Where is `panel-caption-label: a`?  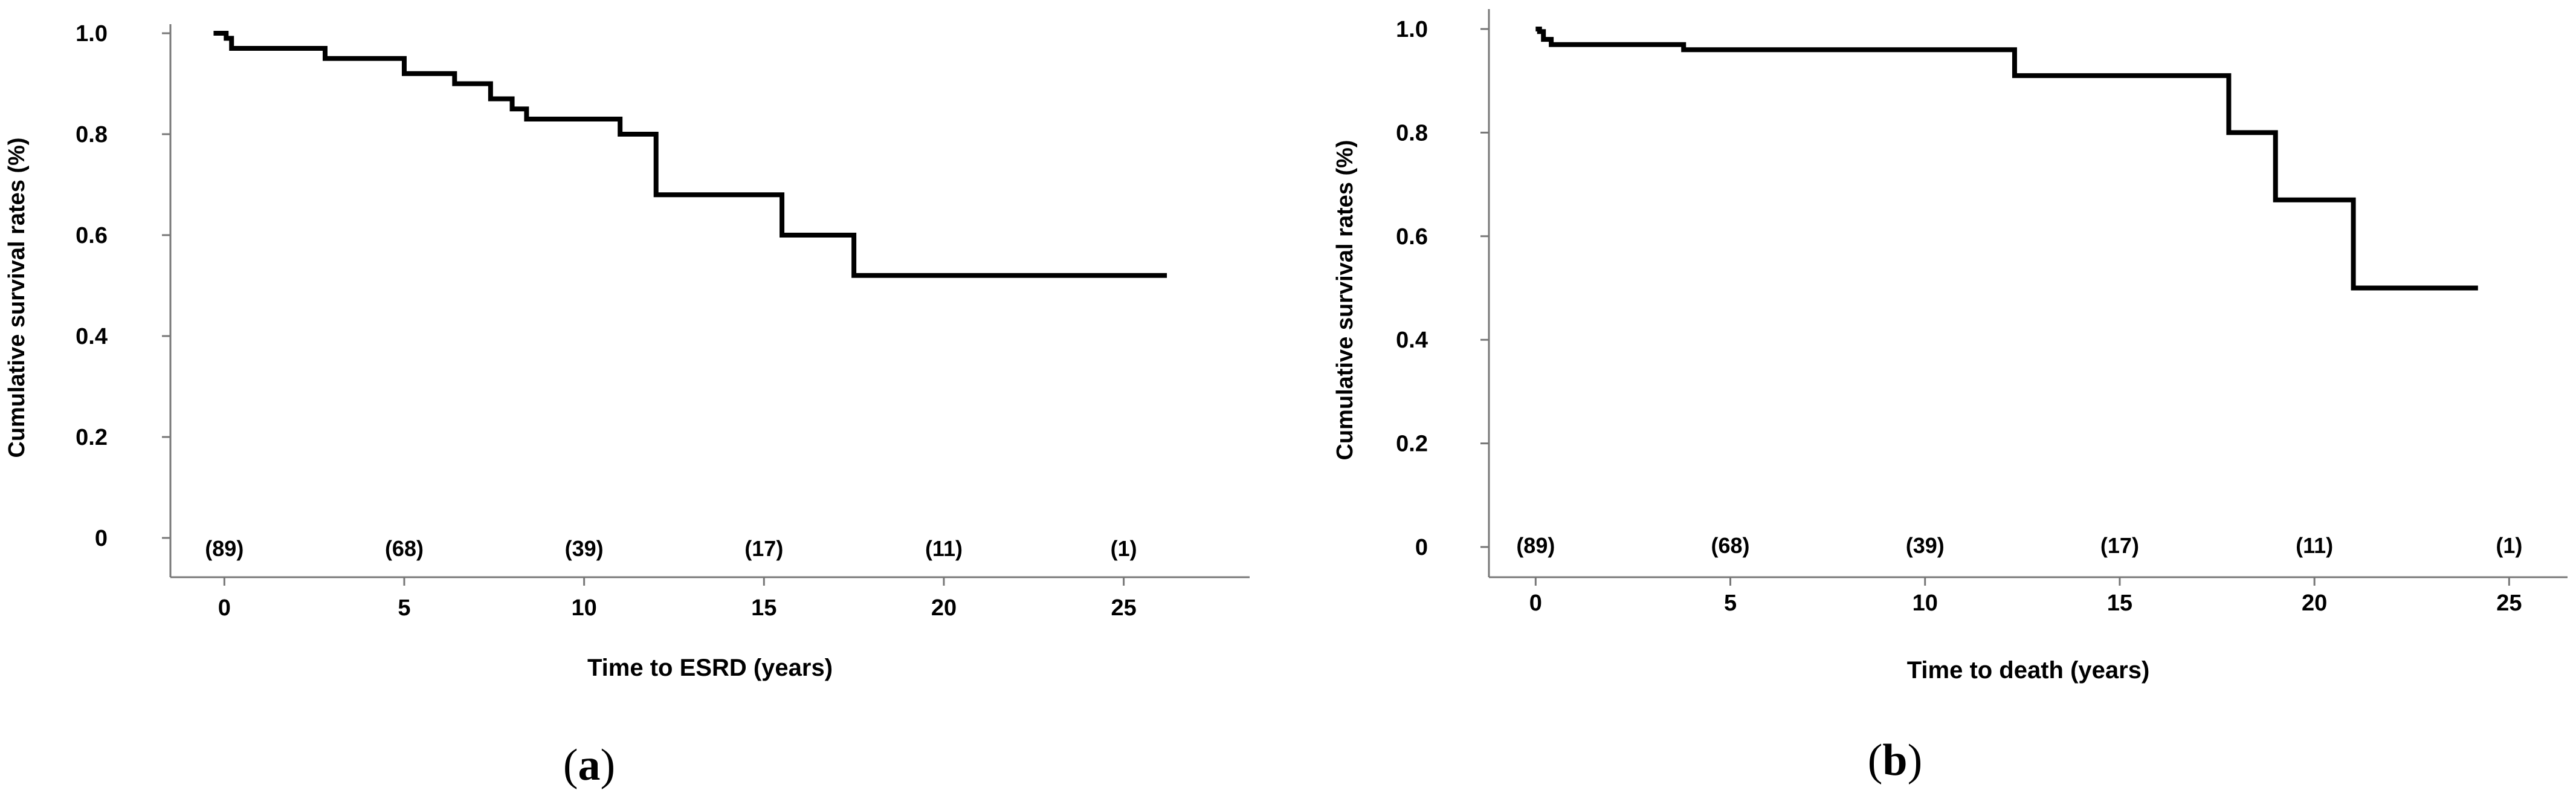
panel-caption-label: a is located at coordinates (589, 765).